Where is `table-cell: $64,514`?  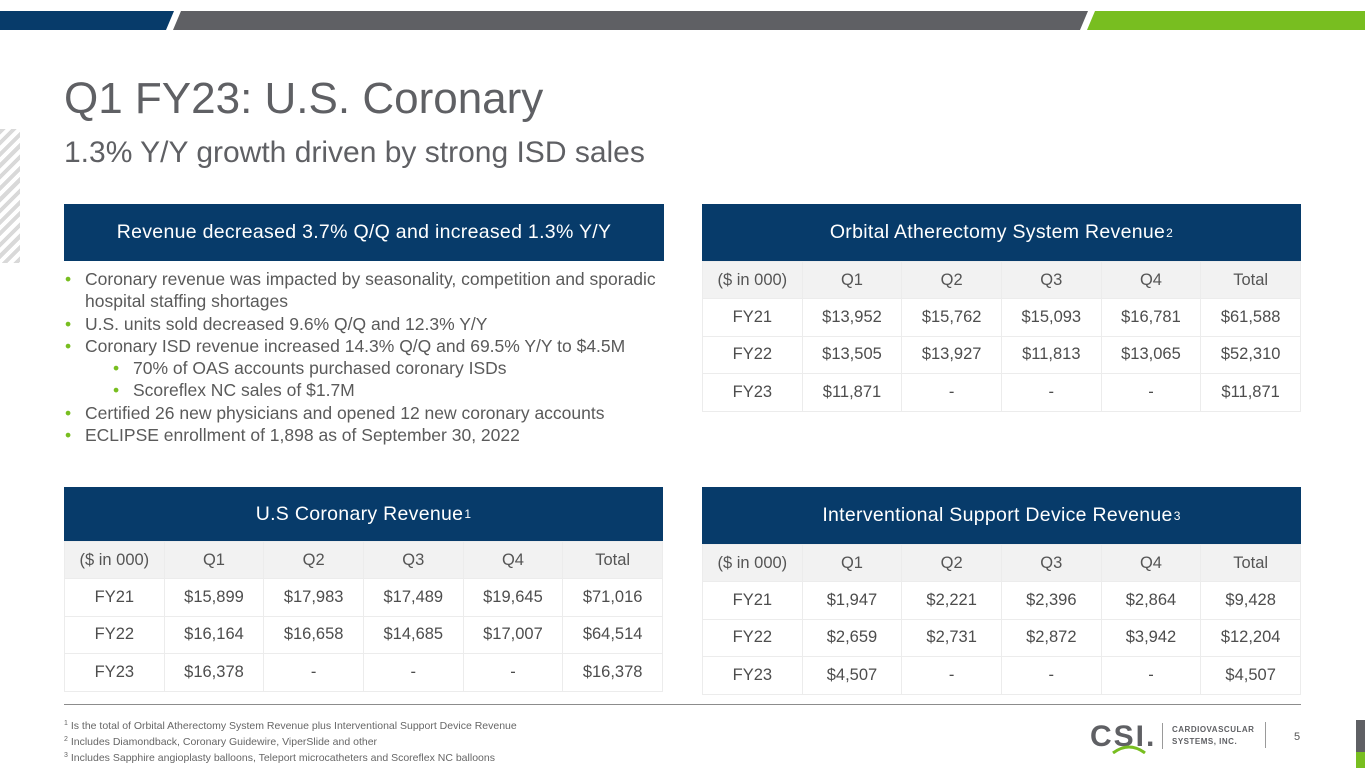 table-cell: $64,514 is located at coordinates (612, 634).